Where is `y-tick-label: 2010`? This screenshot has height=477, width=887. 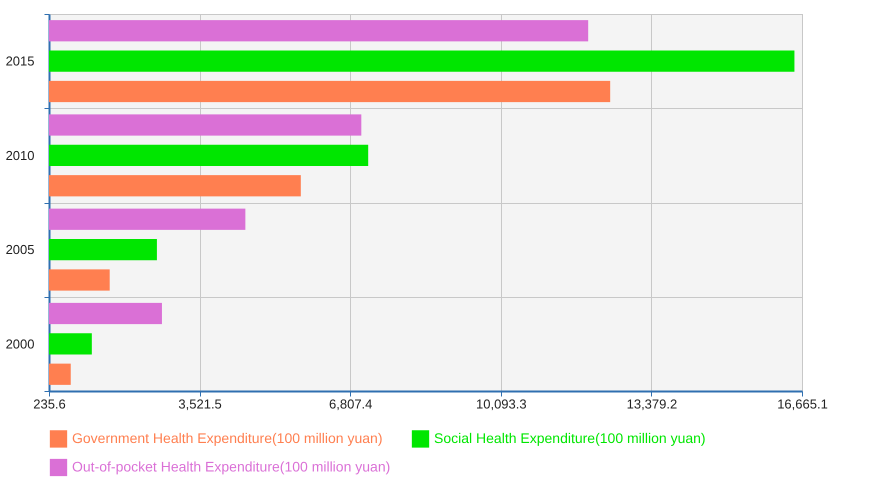
y-tick-label: 2010 is located at coordinates (20, 155).